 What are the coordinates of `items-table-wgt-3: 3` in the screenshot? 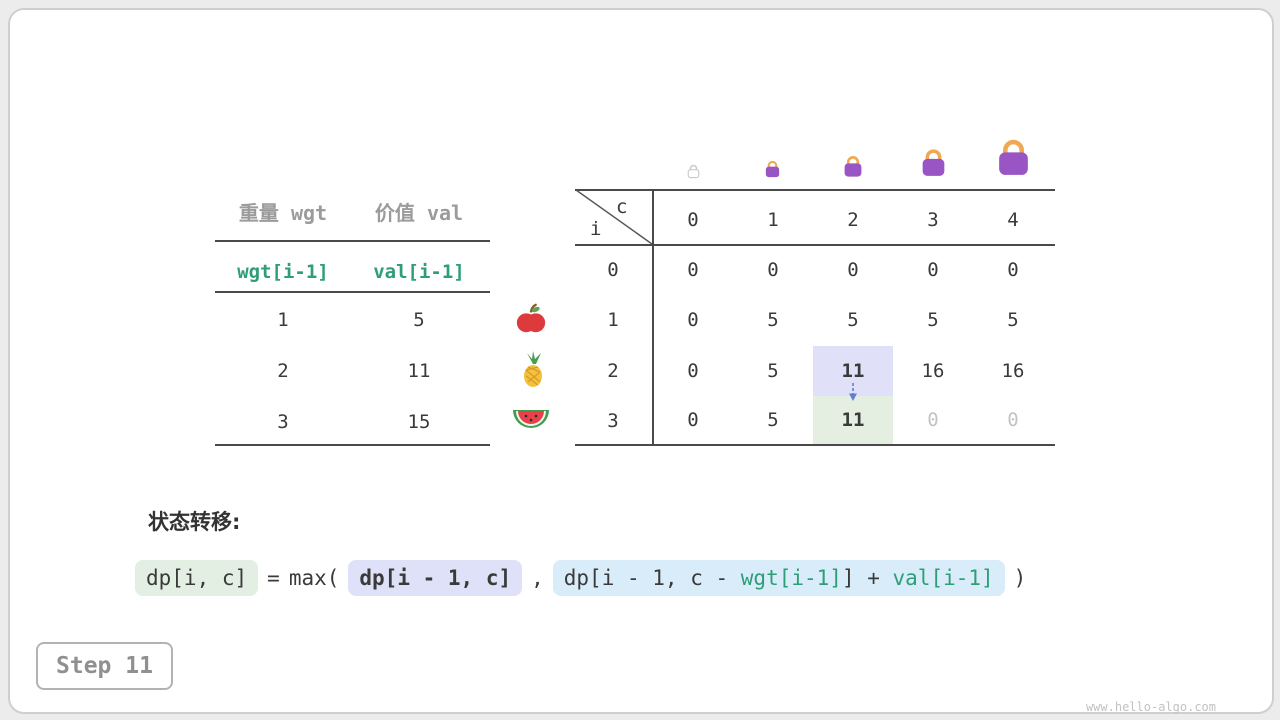 It's located at (283, 422).